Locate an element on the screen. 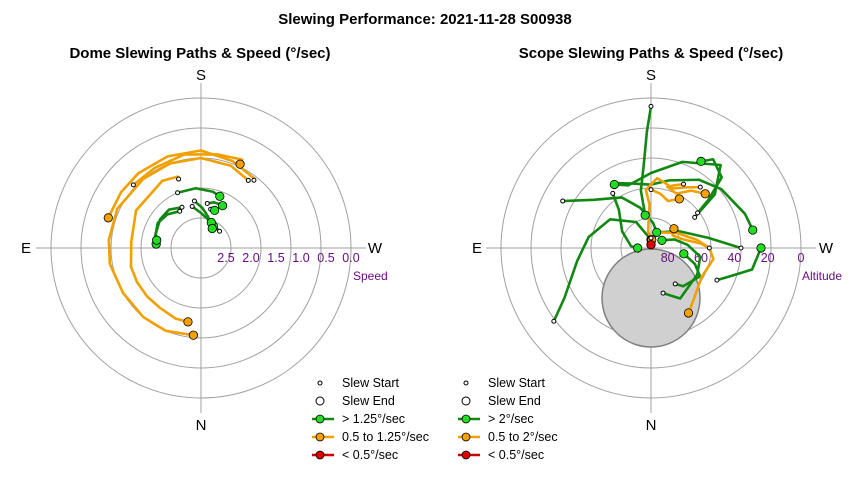 The height and width of the screenshot is (480, 850). scope-radial-tick-label: 0 is located at coordinates (801, 258).